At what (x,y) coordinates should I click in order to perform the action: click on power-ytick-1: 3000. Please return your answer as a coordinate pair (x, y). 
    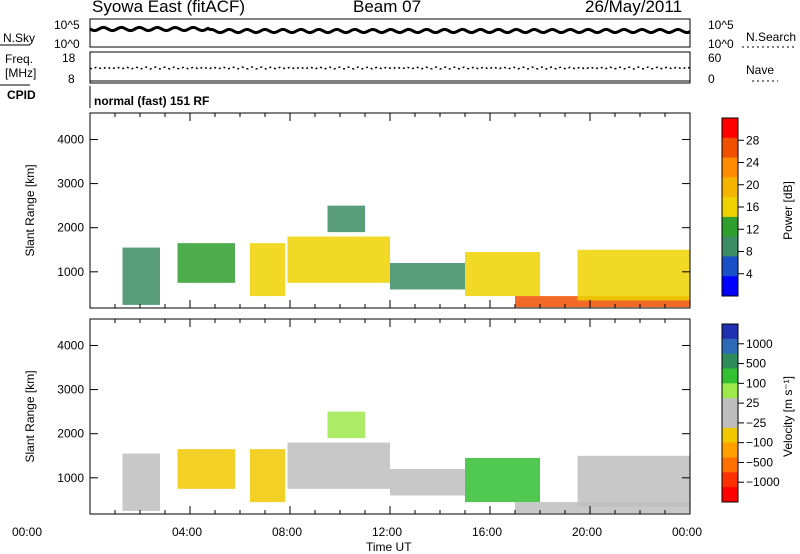
    Looking at the image, I should click on (70, 184).